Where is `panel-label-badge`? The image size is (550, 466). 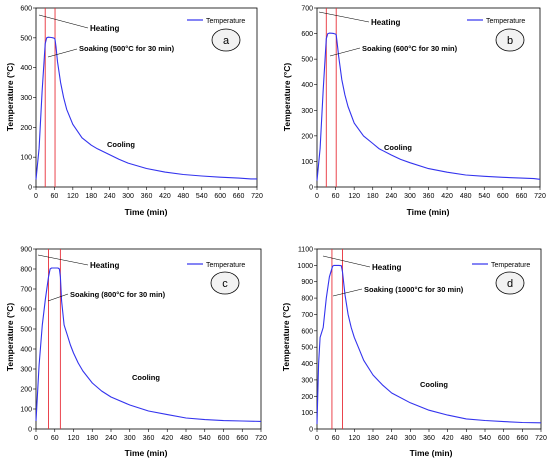
panel-label-badge is located at coordinates (510, 40).